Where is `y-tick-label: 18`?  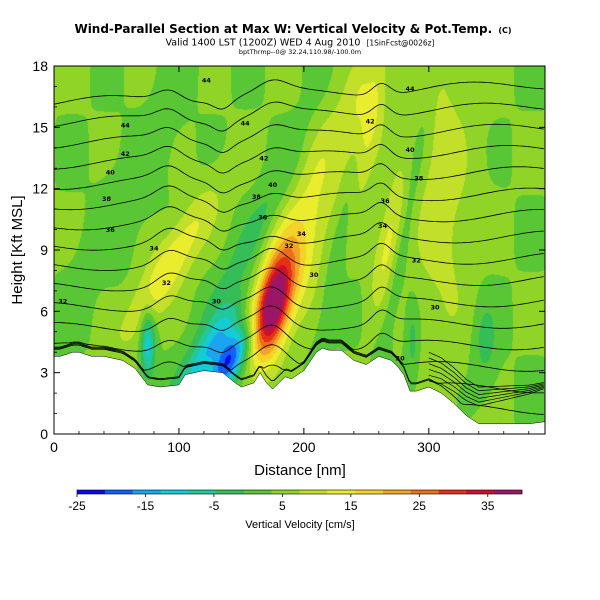 y-tick-label: 18 is located at coordinates (40, 66).